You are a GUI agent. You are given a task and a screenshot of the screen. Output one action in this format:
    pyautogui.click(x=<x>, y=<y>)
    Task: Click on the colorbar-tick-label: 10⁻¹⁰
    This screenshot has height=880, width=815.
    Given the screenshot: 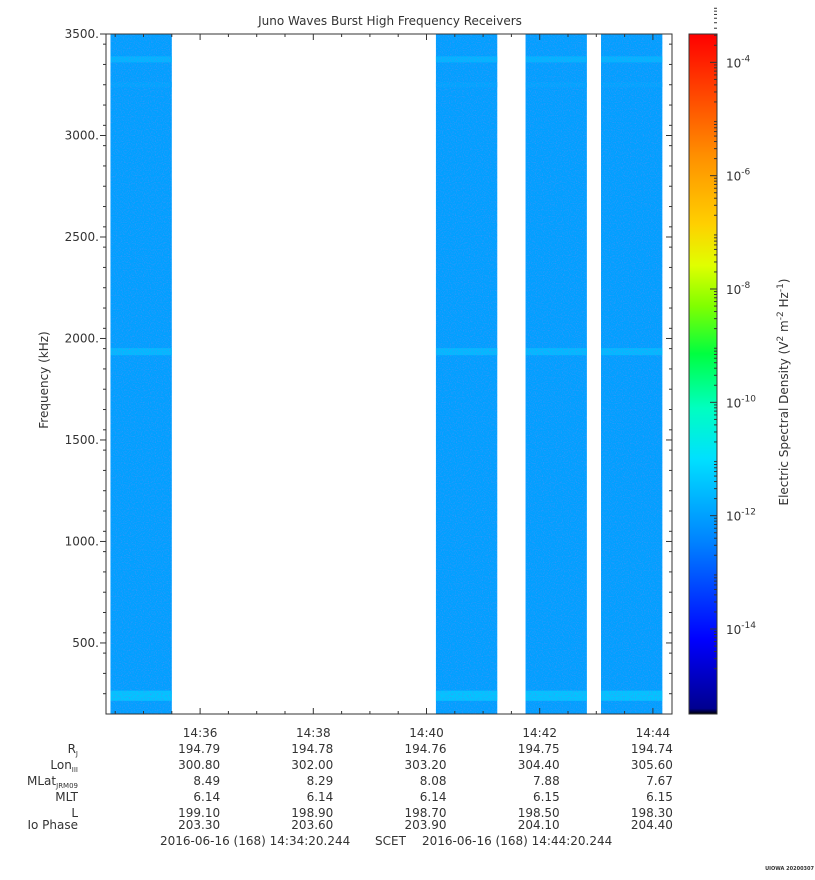 What is the action you would take?
    pyautogui.click(x=741, y=402)
    